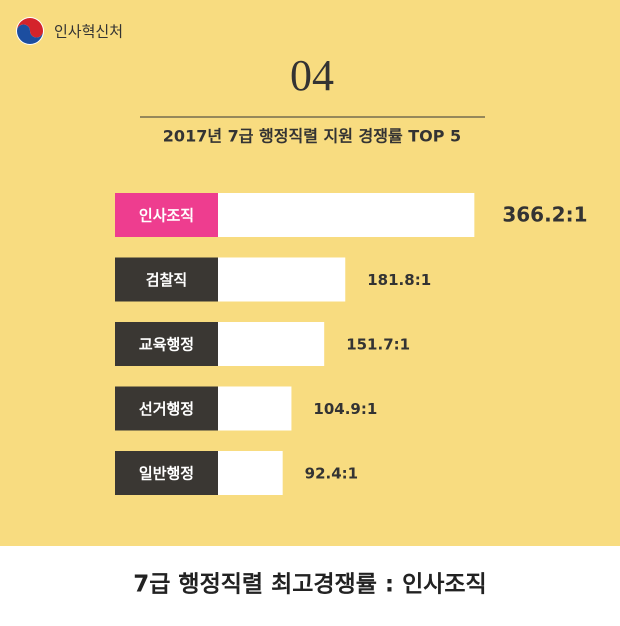 The width and height of the screenshot is (620, 626). I want to click on value-label: 104.9:1, so click(345, 409).